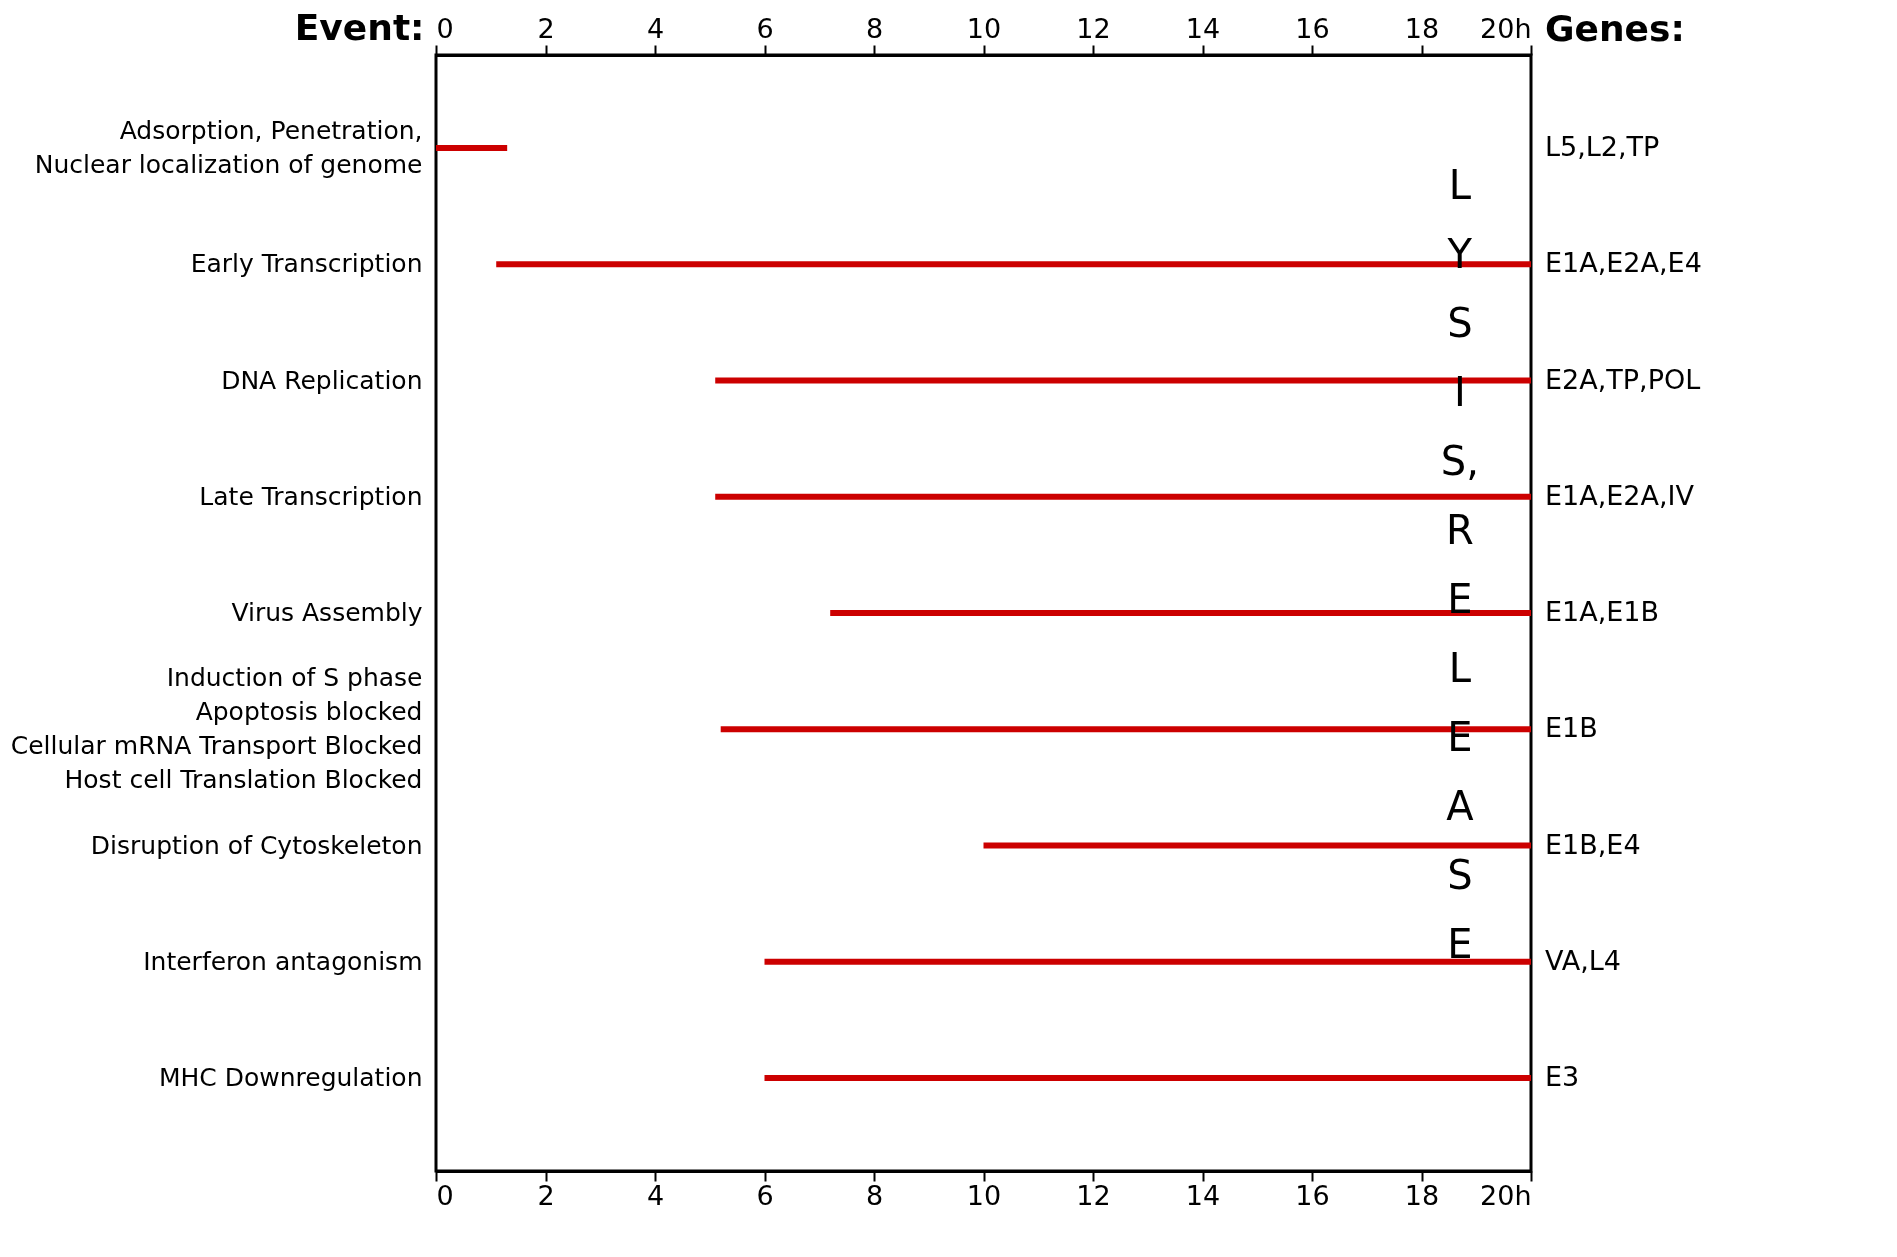 This screenshot has width=1897, height=1257. What do you see at coordinates (546, 1195) in the screenshot?
I see `x-tick-label: 2` at bounding box center [546, 1195].